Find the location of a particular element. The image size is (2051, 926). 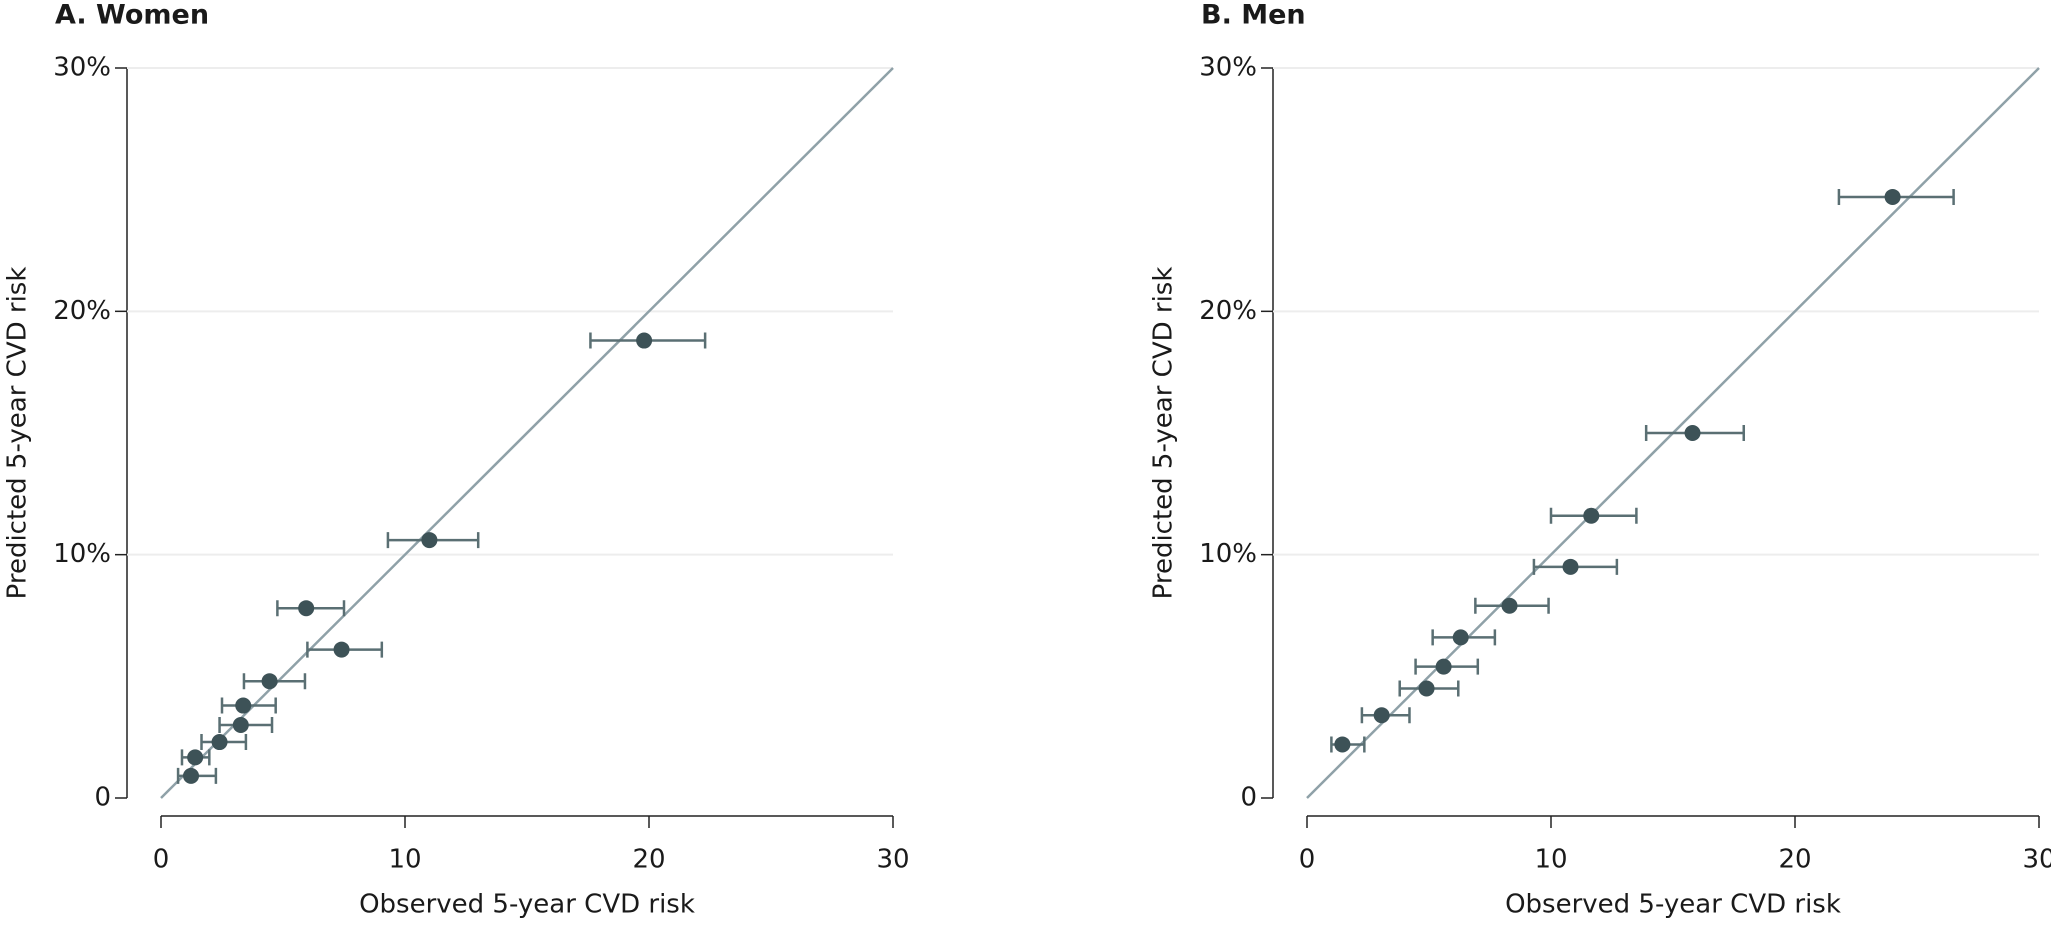

panel-title: B. Men is located at coordinates (1253, 15).